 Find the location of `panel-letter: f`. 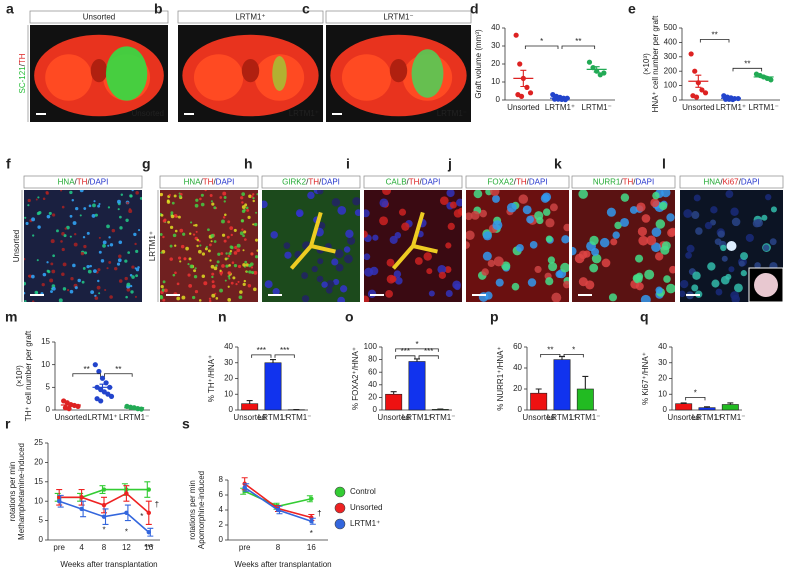

panel-letter: f is located at coordinates (8, 164).